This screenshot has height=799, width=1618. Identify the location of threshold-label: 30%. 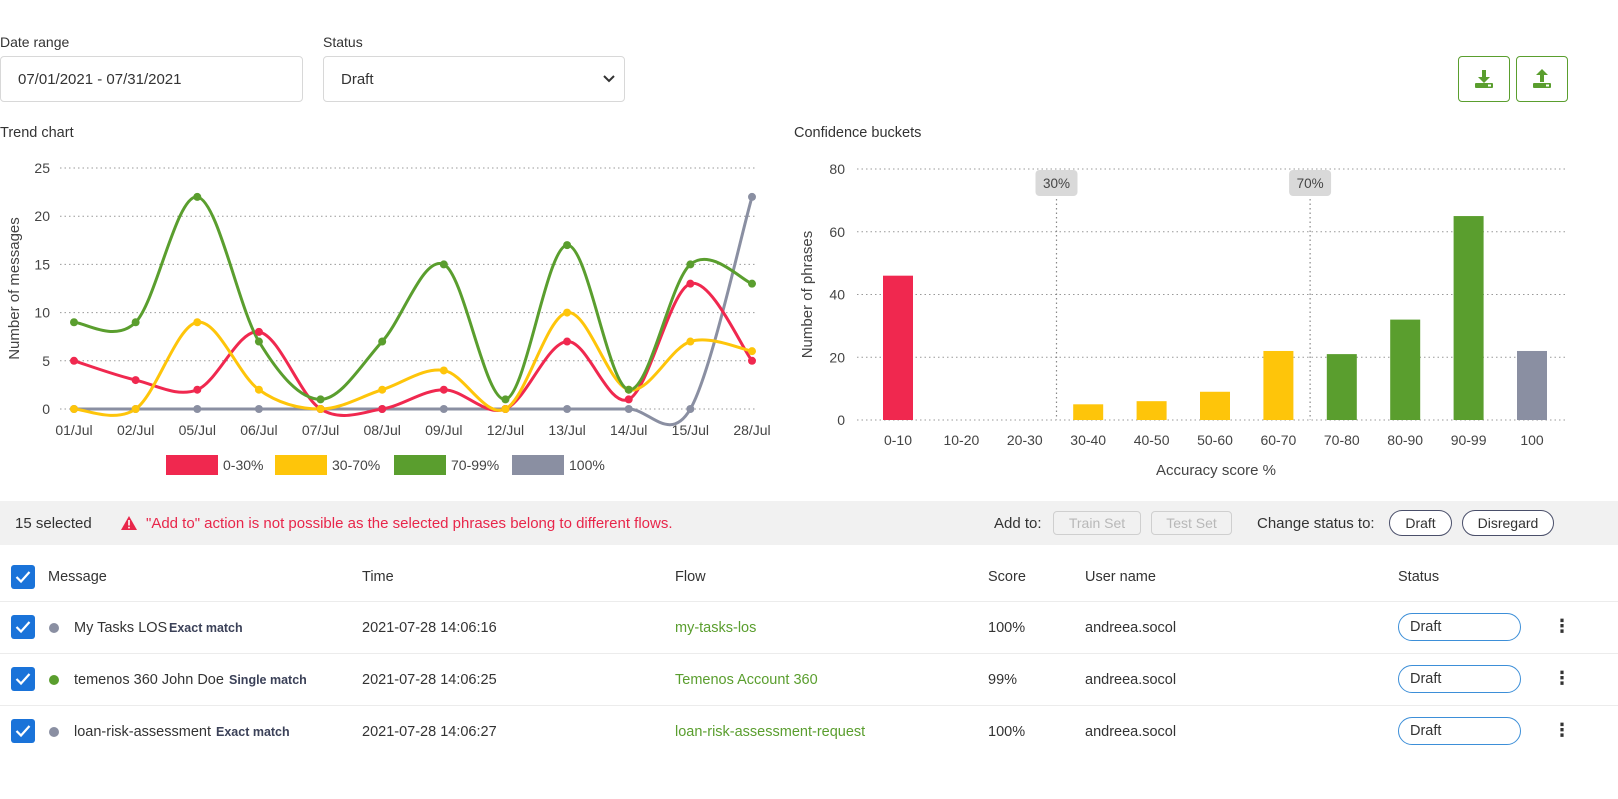
(1056, 183).